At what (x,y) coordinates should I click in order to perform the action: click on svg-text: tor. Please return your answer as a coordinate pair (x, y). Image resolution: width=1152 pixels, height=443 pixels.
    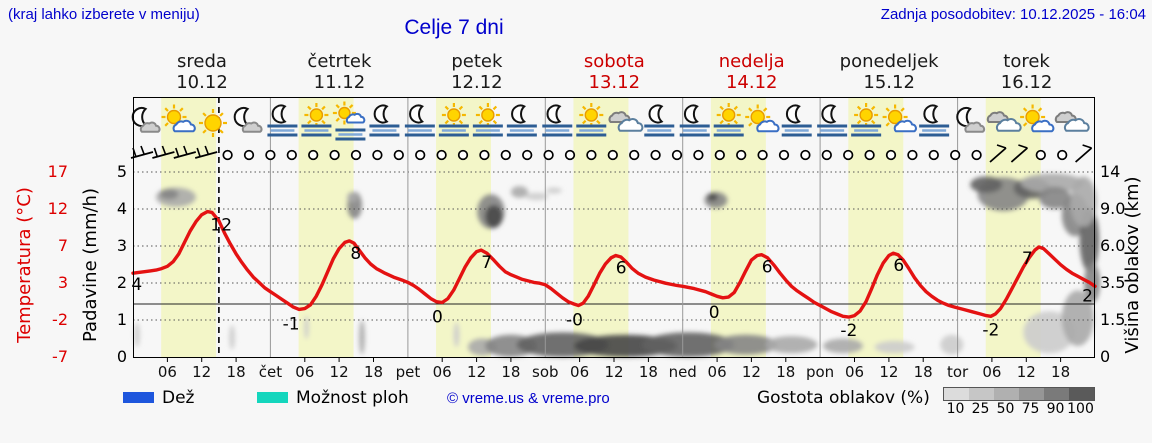
    Looking at the image, I should click on (958, 372).